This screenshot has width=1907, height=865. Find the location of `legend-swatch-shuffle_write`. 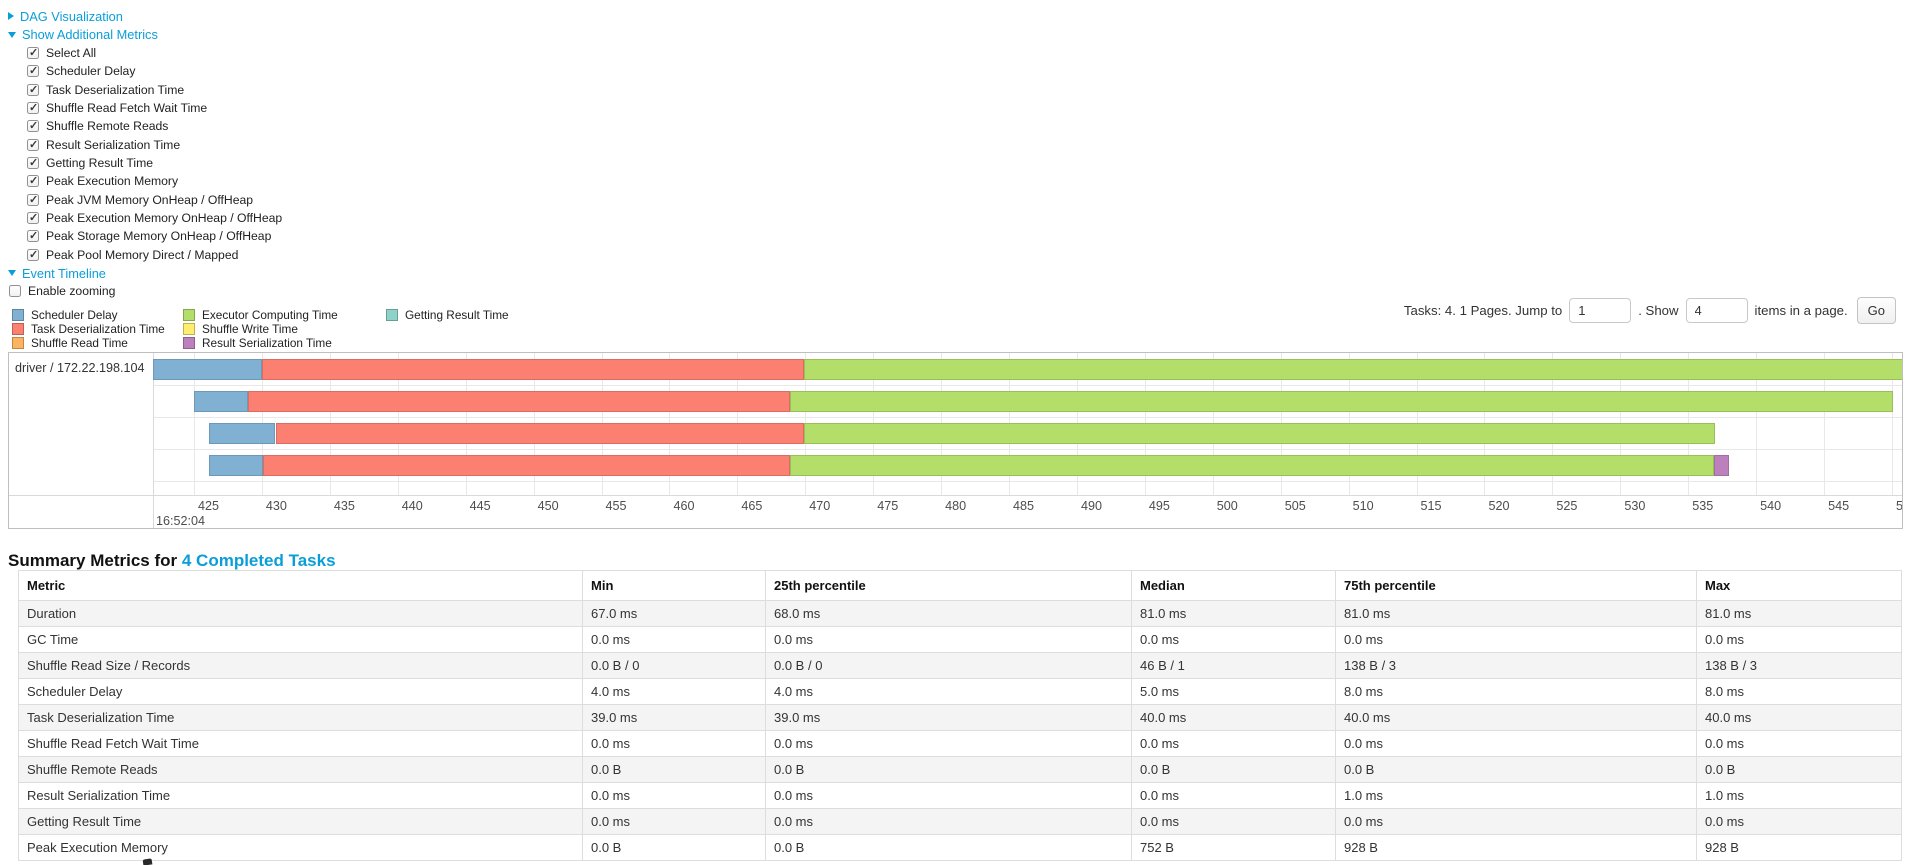

legend-swatch-shuffle_write is located at coordinates (189, 329).